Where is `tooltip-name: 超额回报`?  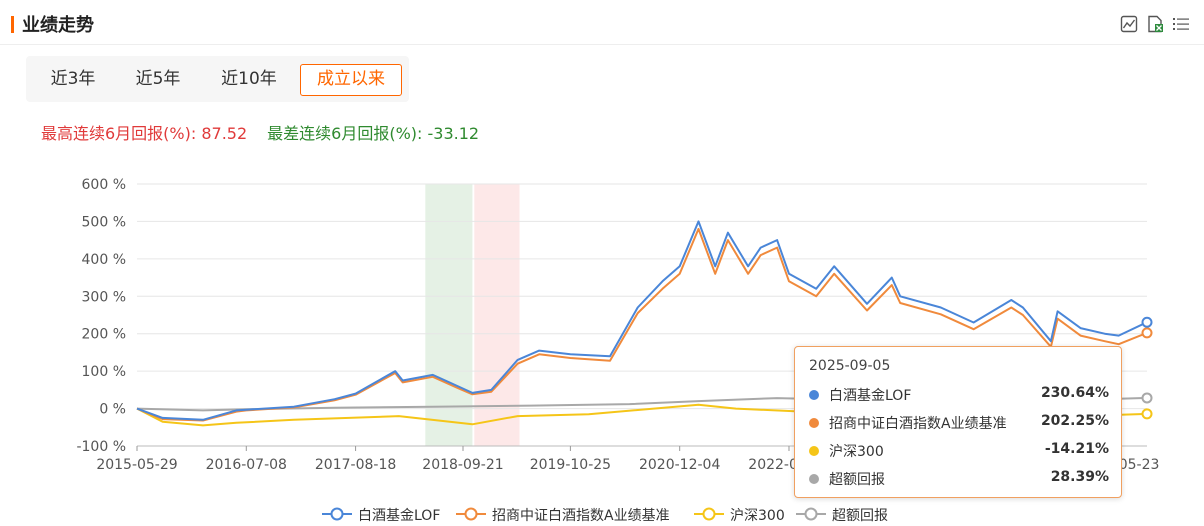
tooltip-name: 超额回报 is located at coordinates (857, 480).